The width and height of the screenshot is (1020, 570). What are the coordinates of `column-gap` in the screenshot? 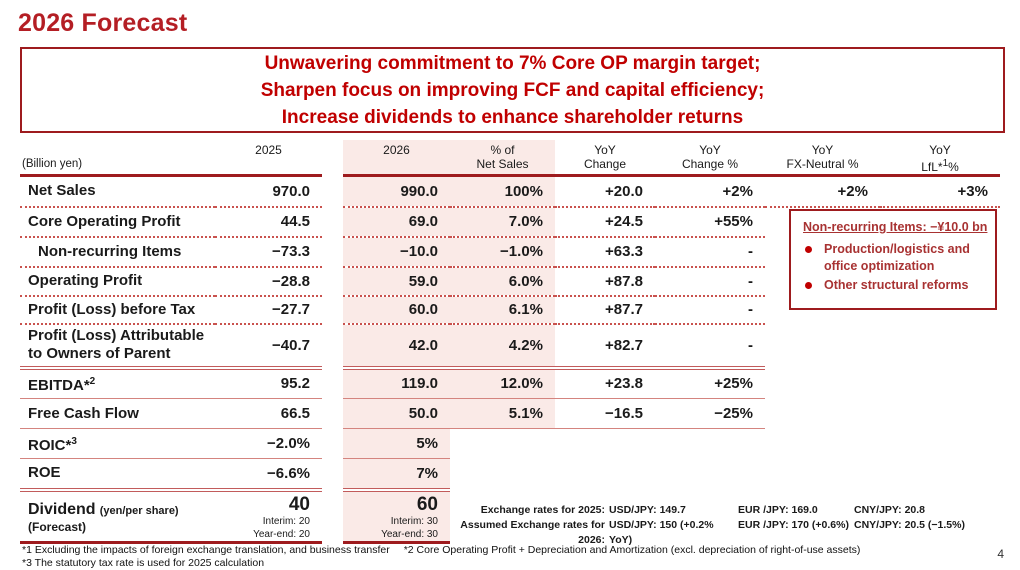 It's located at (332, 158).